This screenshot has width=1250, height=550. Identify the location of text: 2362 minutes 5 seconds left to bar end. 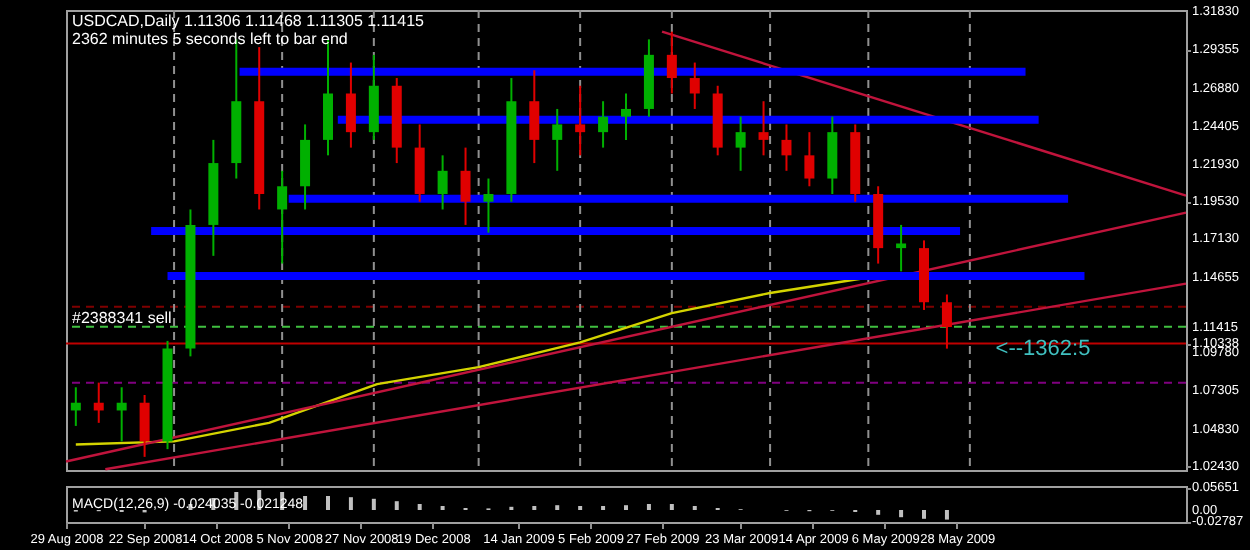
(210, 39).